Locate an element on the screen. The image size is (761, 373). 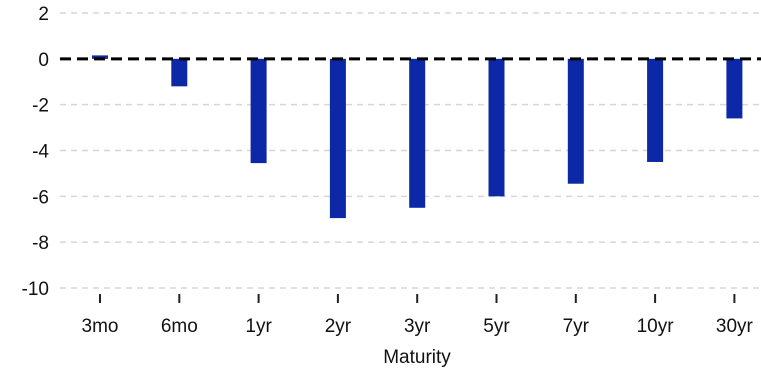
y-tick-label: -8 is located at coordinates (40, 243).